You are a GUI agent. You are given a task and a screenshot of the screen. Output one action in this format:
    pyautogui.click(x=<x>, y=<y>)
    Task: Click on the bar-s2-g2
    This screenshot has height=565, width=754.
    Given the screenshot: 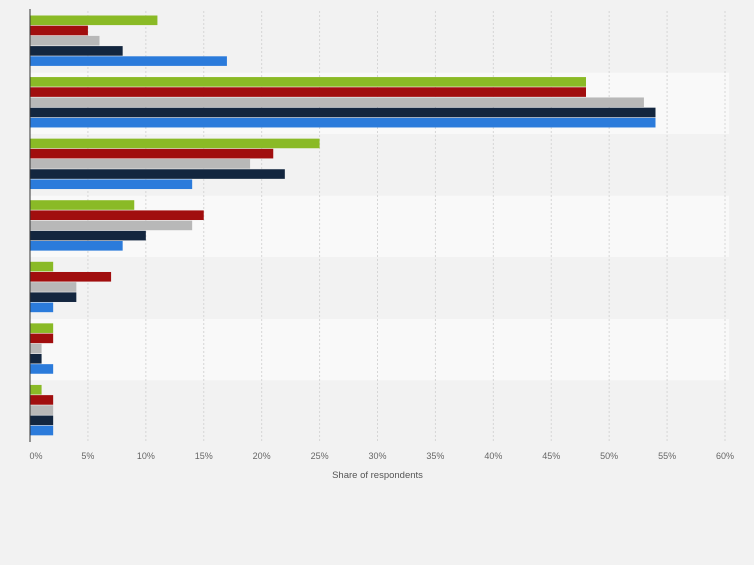 What is the action you would take?
    pyautogui.click(x=308, y=92)
    